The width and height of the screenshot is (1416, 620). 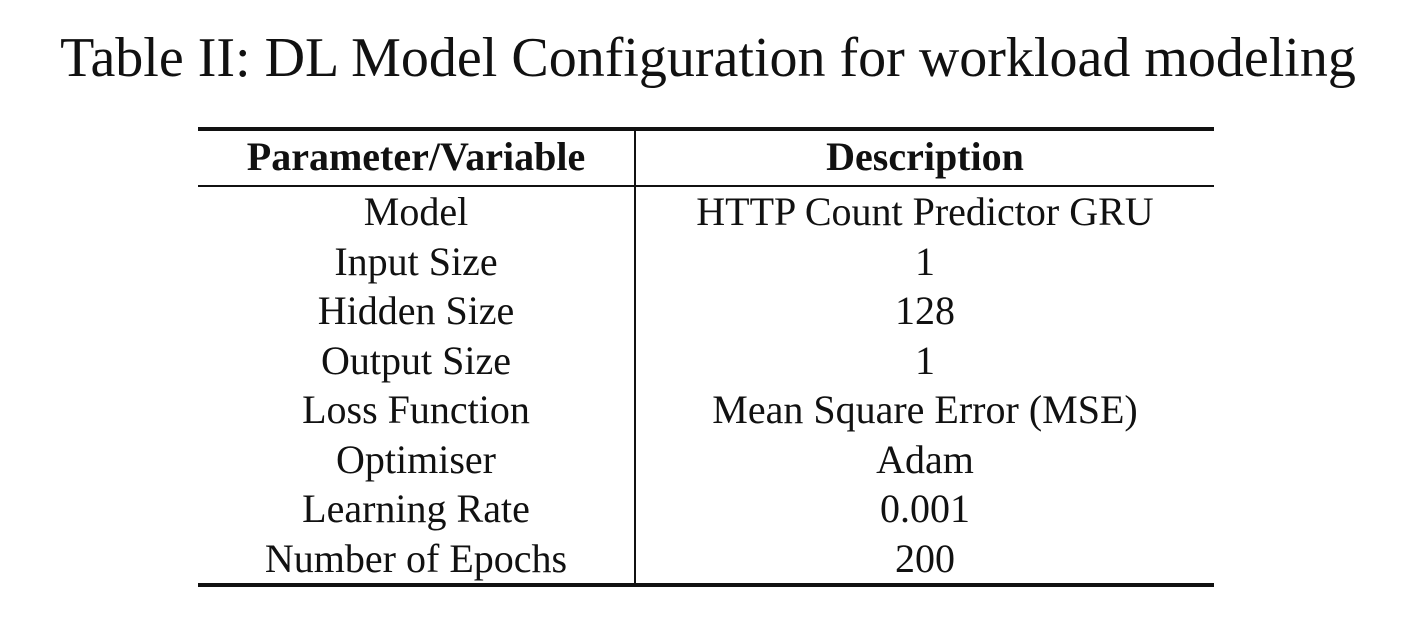 I want to click on parameter-cell: Optimiser, so click(x=417, y=459).